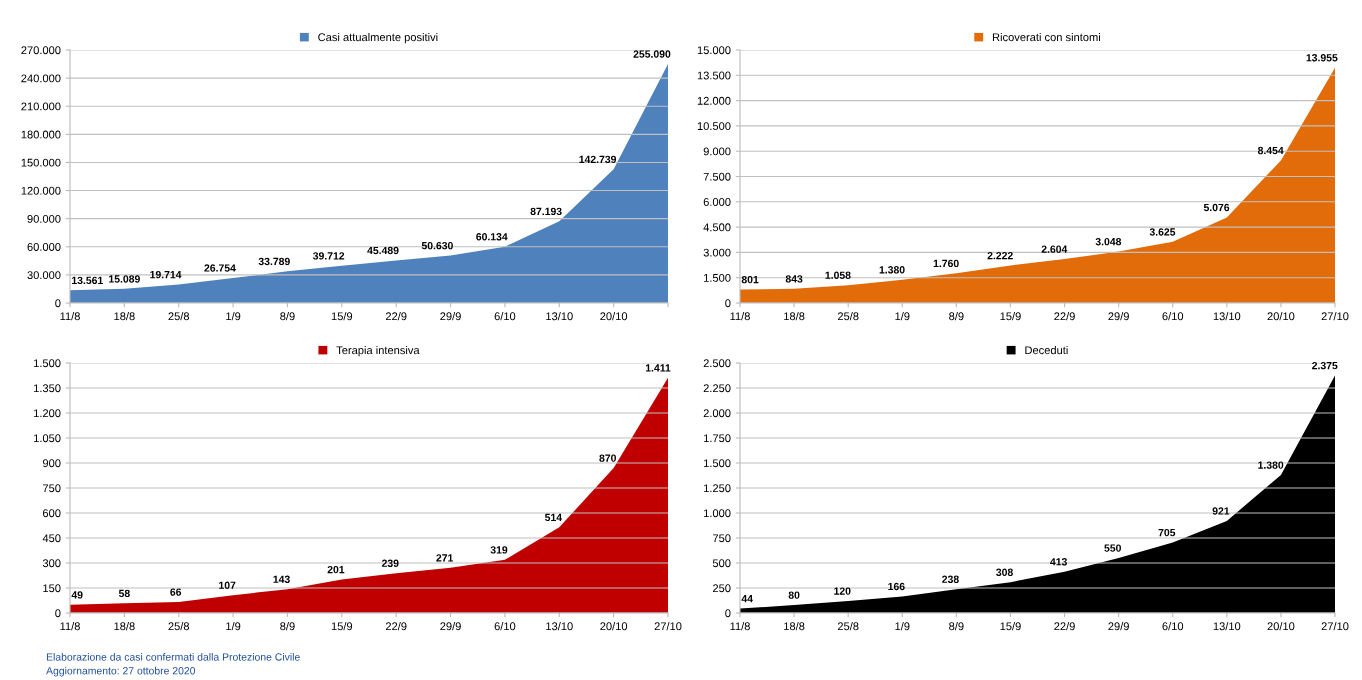 The image size is (1362, 680). What do you see at coordinates (721, 563) in the screenshot?
I see `y-tick-label: 500` at bounding box center [721, 563].